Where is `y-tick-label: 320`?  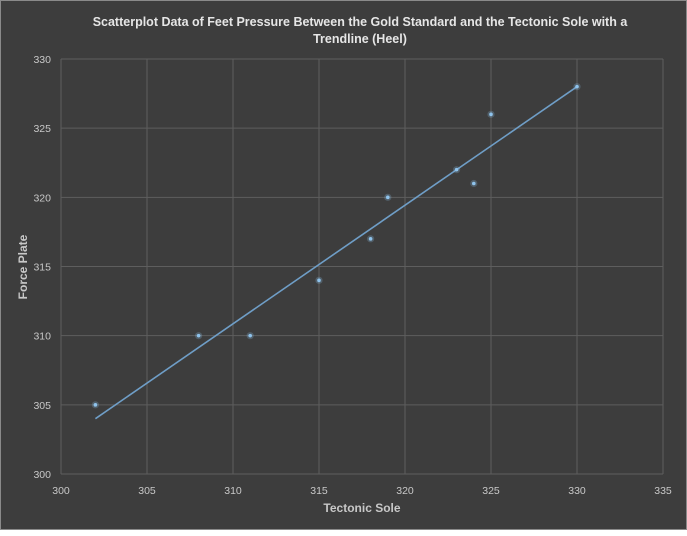
y-tick-label: 320 is located at coordinates (42, 198).